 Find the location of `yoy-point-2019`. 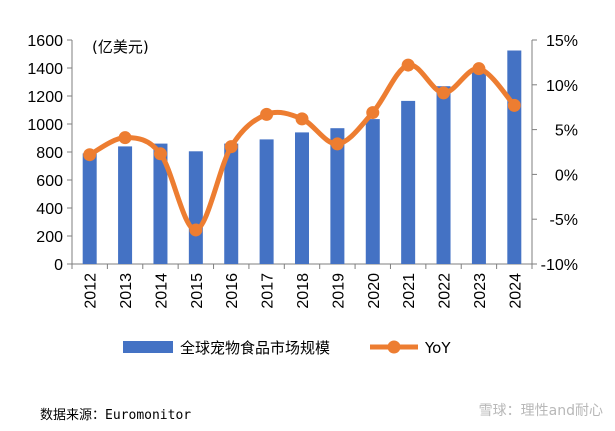

yoy-point-2019 is located at coordinates (337, 144).